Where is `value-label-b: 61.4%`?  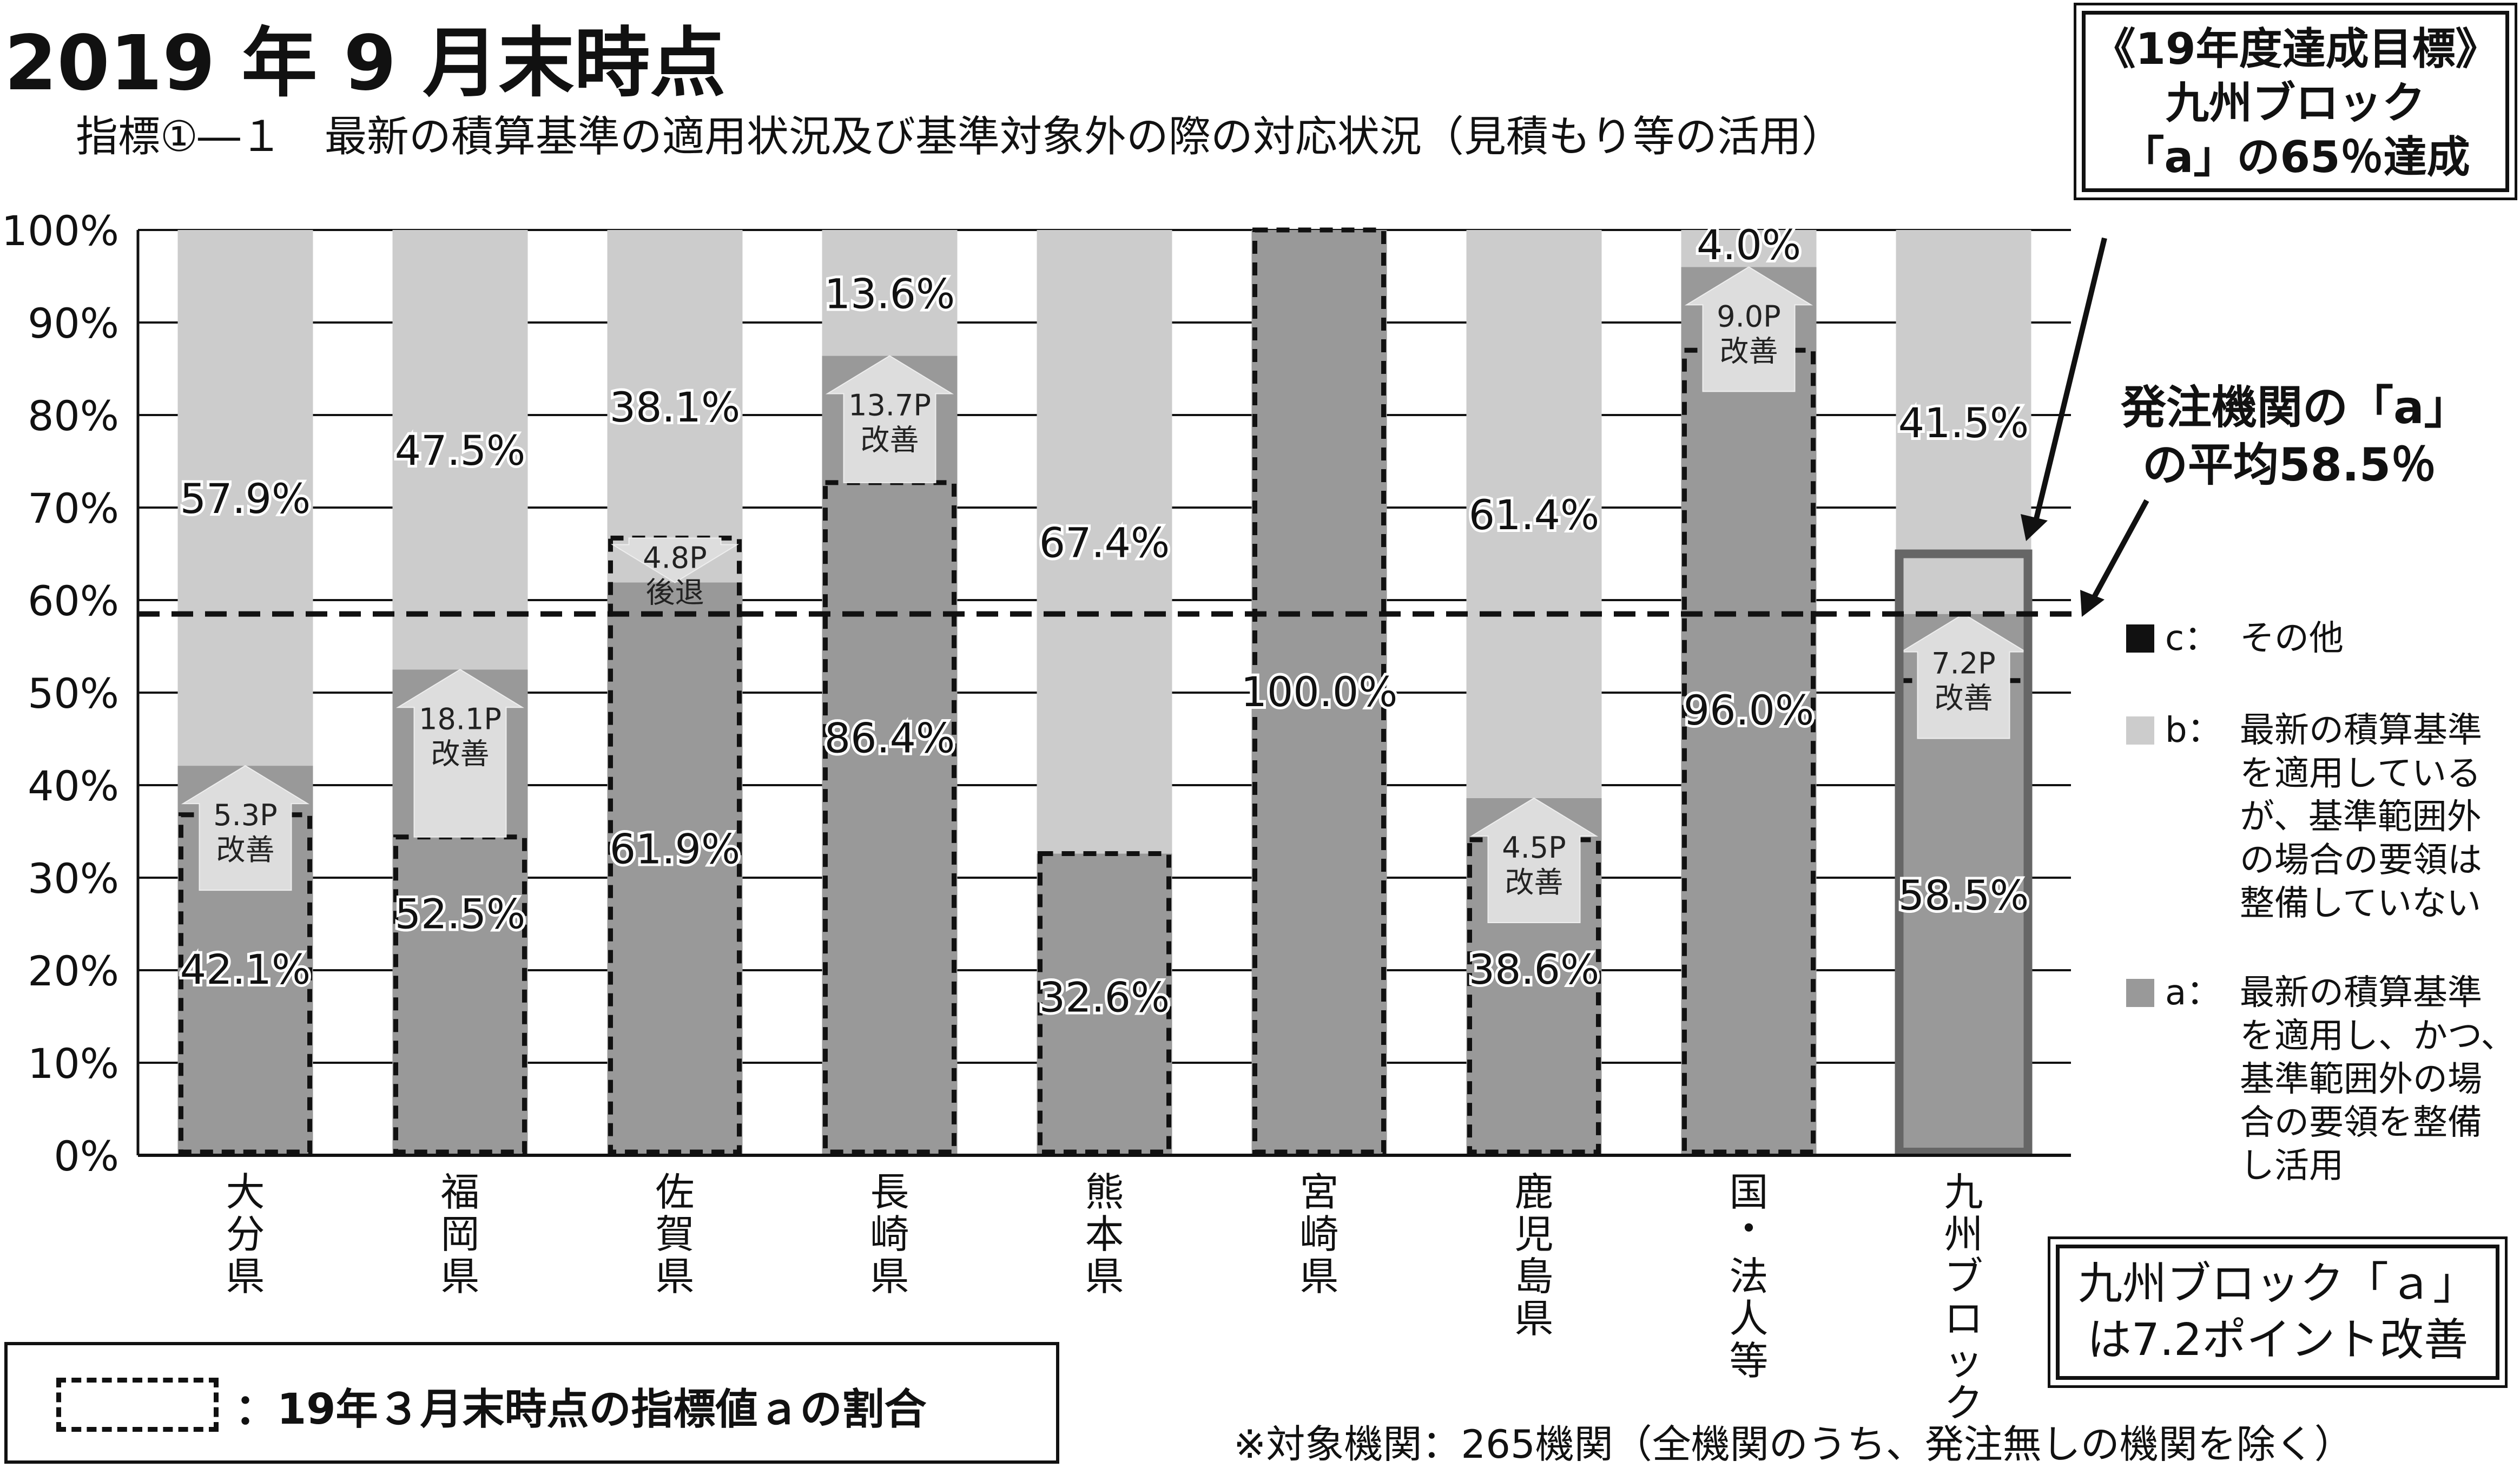 value-label-b: 61.4% is located at coordinates (1534, 515).